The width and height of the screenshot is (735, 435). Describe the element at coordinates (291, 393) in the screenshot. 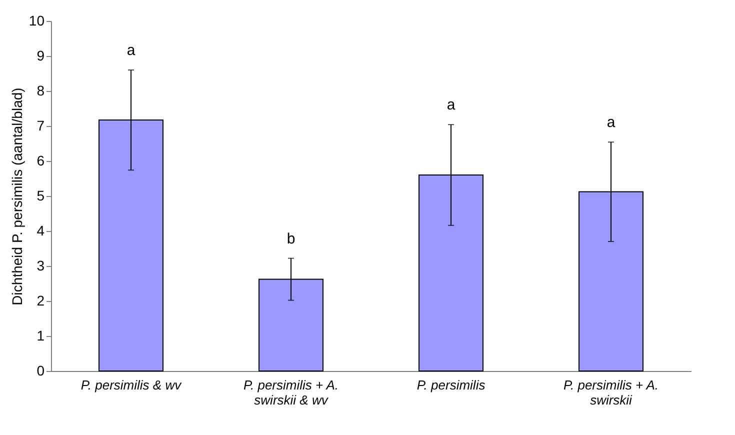

I see `x-tick-label: P. persimilis + A. swirskii & wv` at that location.